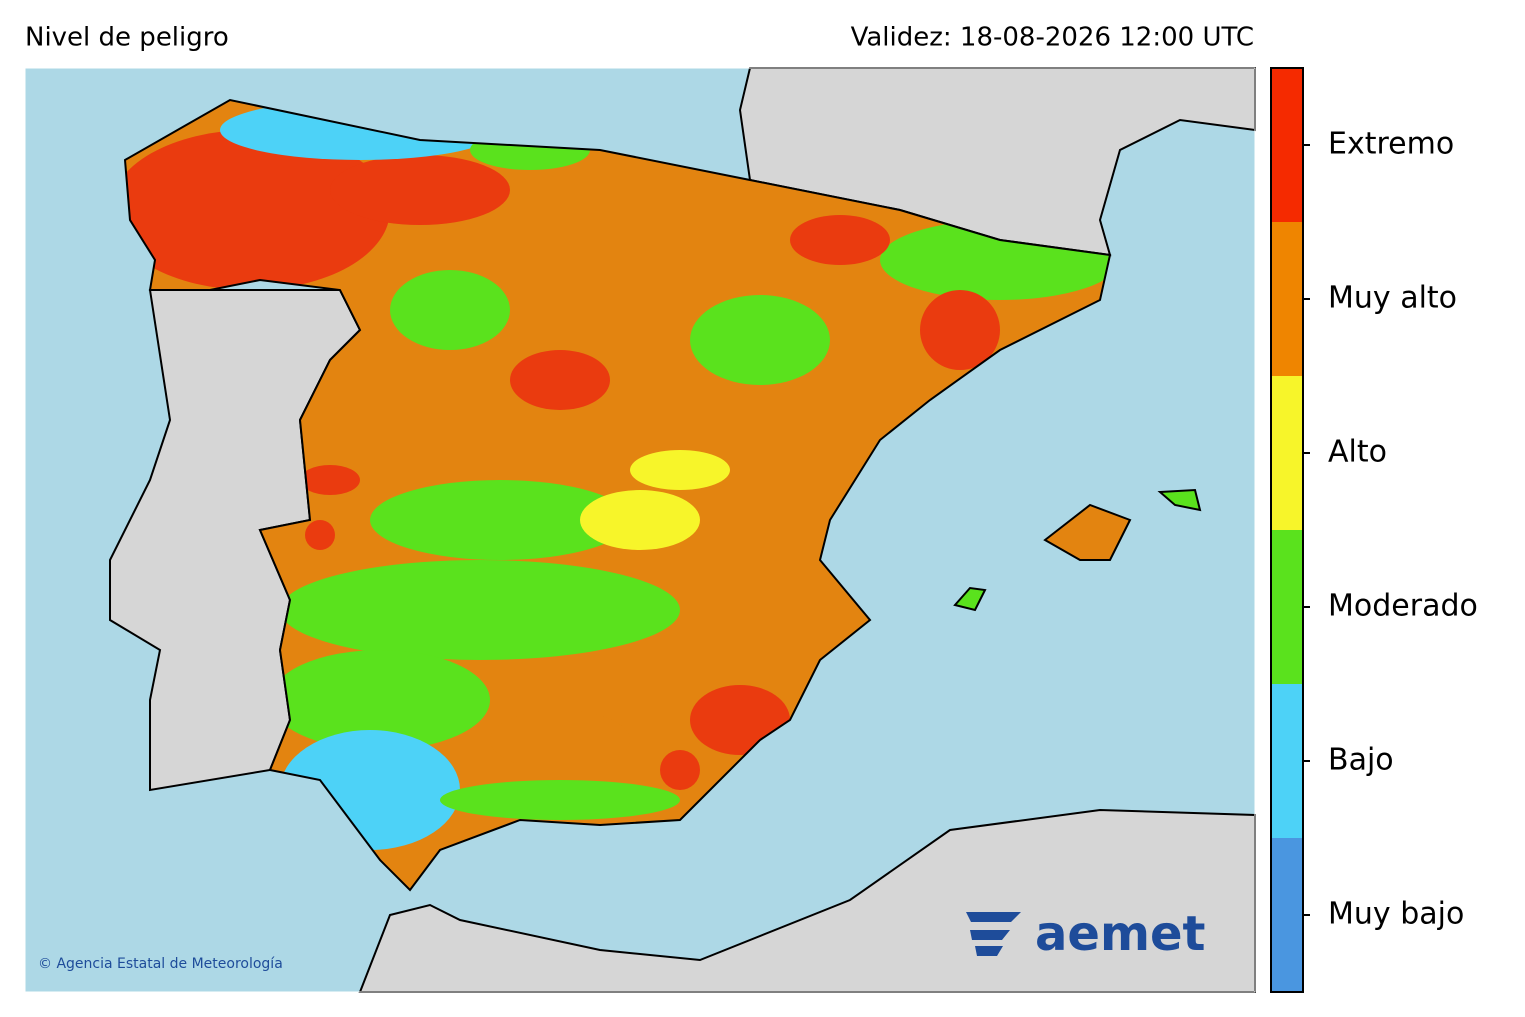 The image size is (1525, 1017). I want to click on logo: aemet, so click(1085, 934).